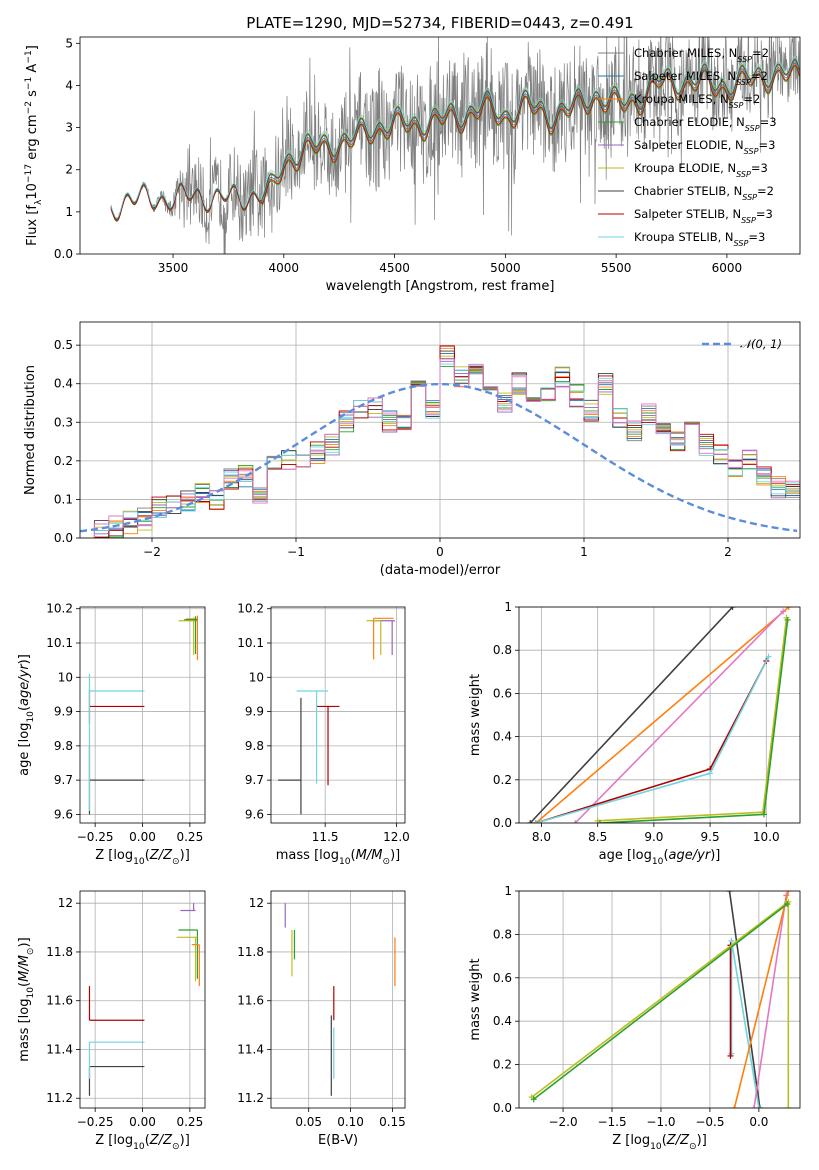  I want to click on legend-label: Salpeter ELODIE, NSSP=3, so click(704, 147).